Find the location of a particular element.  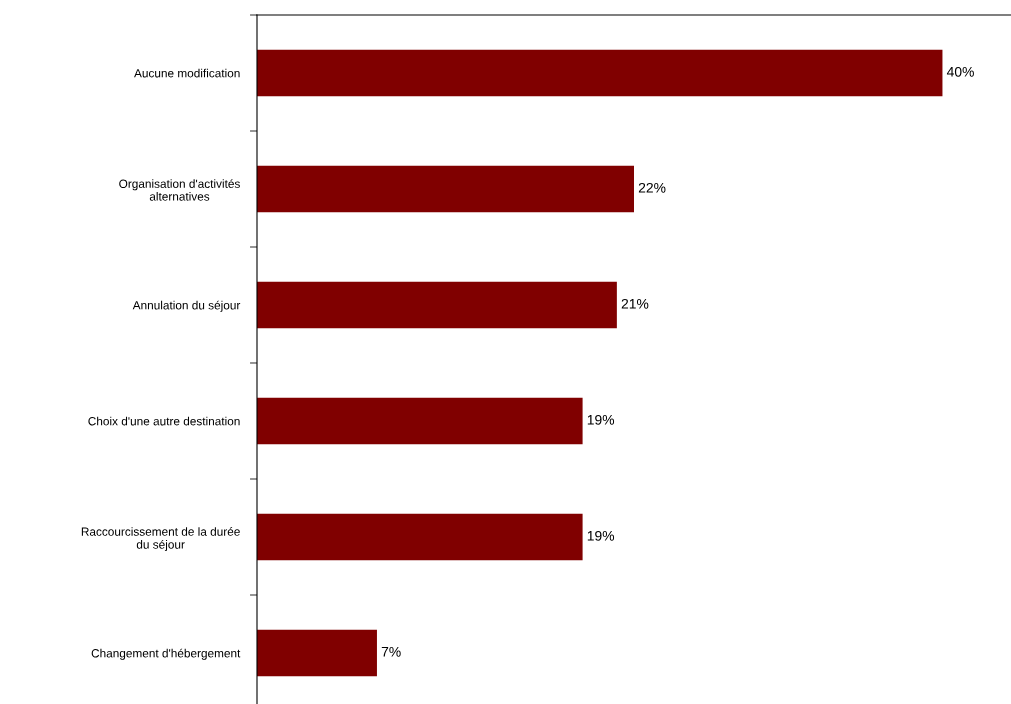

y-tick-label: Choix d'une autre destination is located at coordinates (164, 421).